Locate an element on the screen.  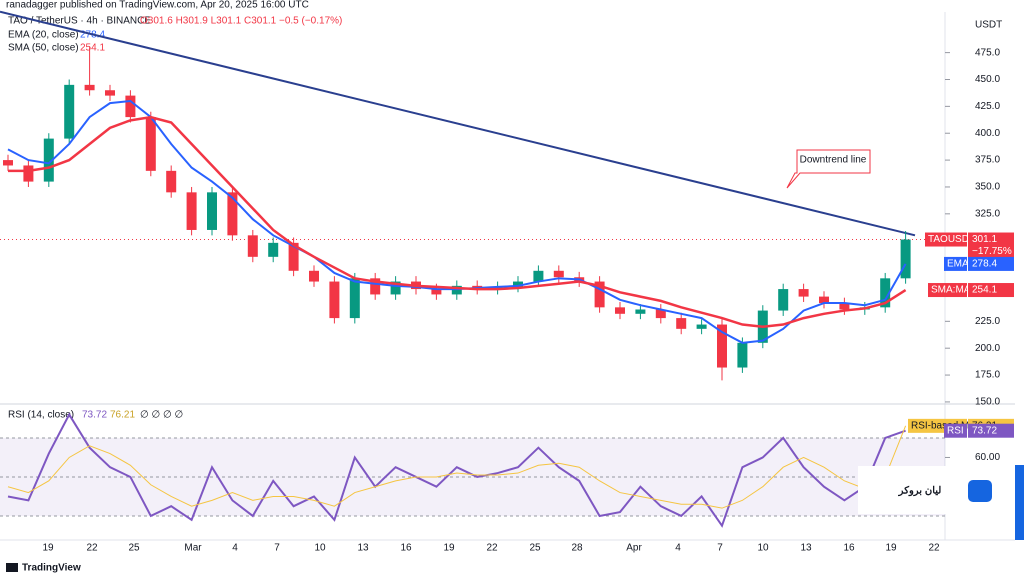
rsi-line is located at coordinates (457, 467).